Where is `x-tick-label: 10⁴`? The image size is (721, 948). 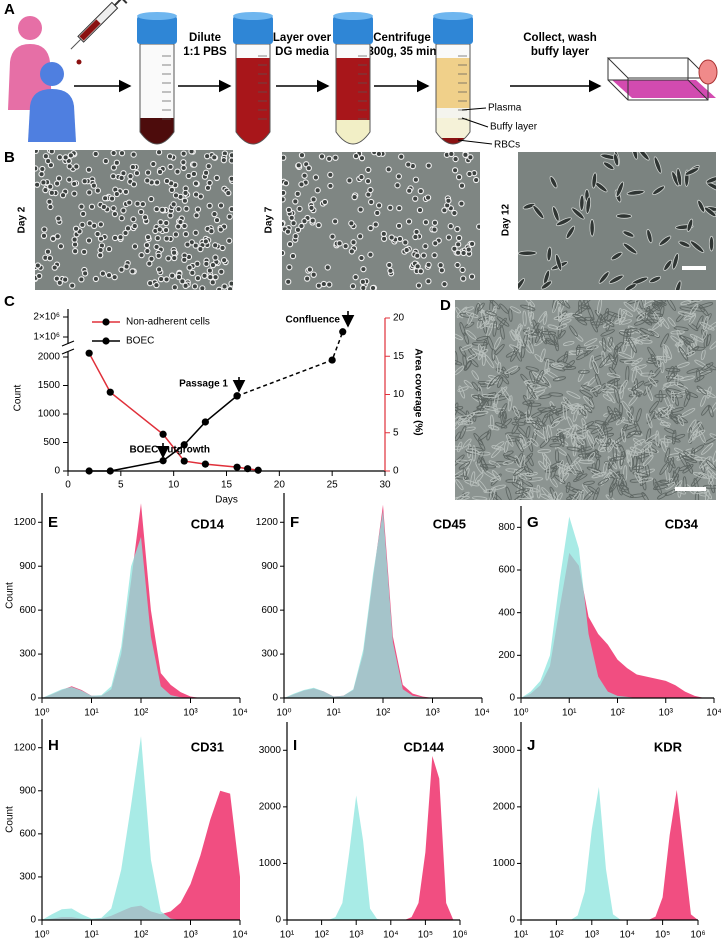 x-tick-label: 10⁴ is located at coordinates (390, 935).